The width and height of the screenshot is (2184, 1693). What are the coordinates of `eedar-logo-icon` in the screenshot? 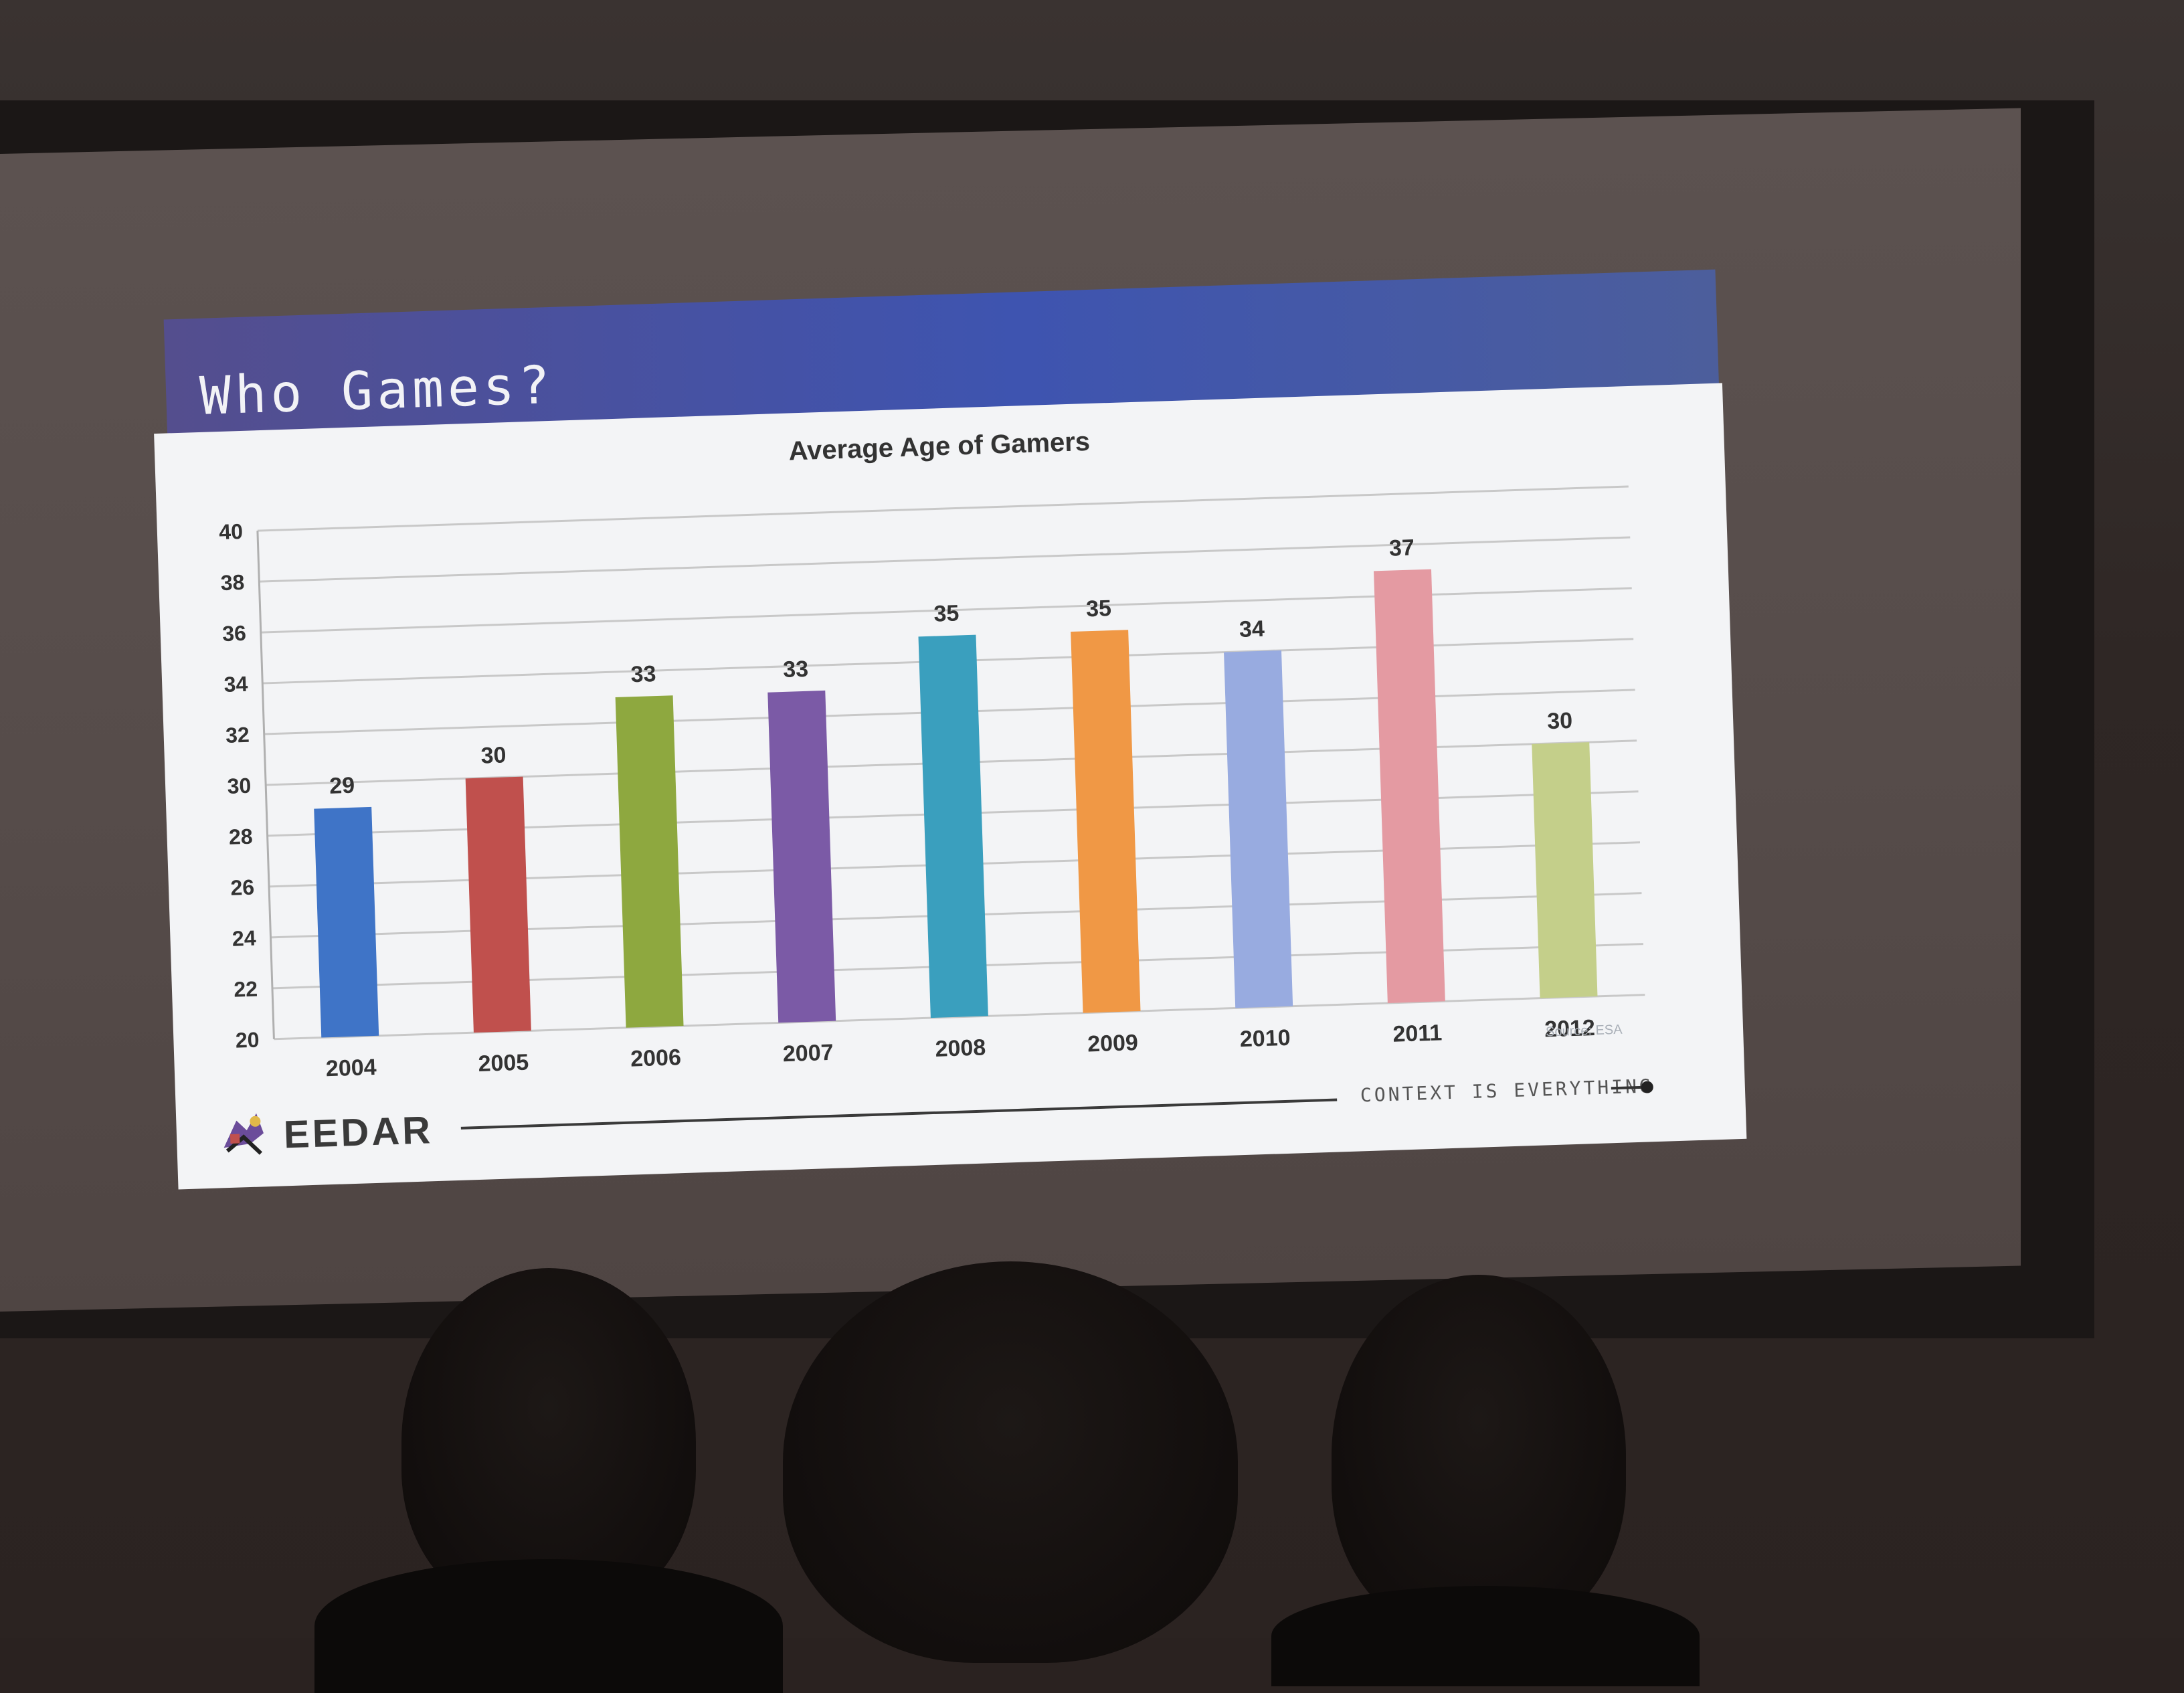 It's located at (243, 1134).